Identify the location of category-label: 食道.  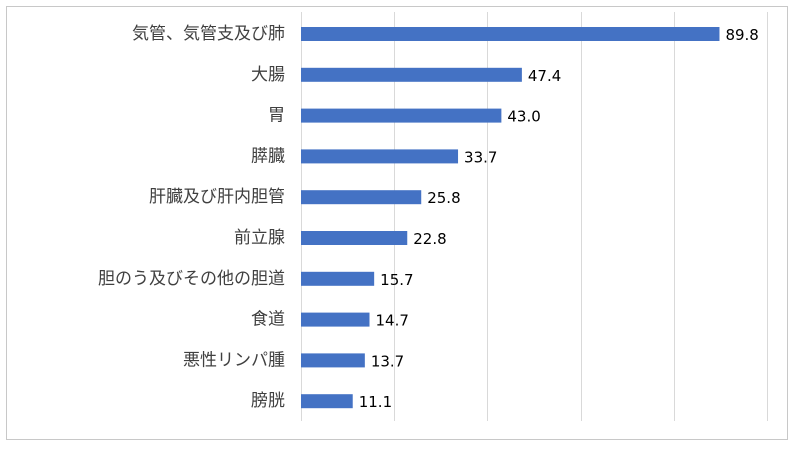
(268, 320).